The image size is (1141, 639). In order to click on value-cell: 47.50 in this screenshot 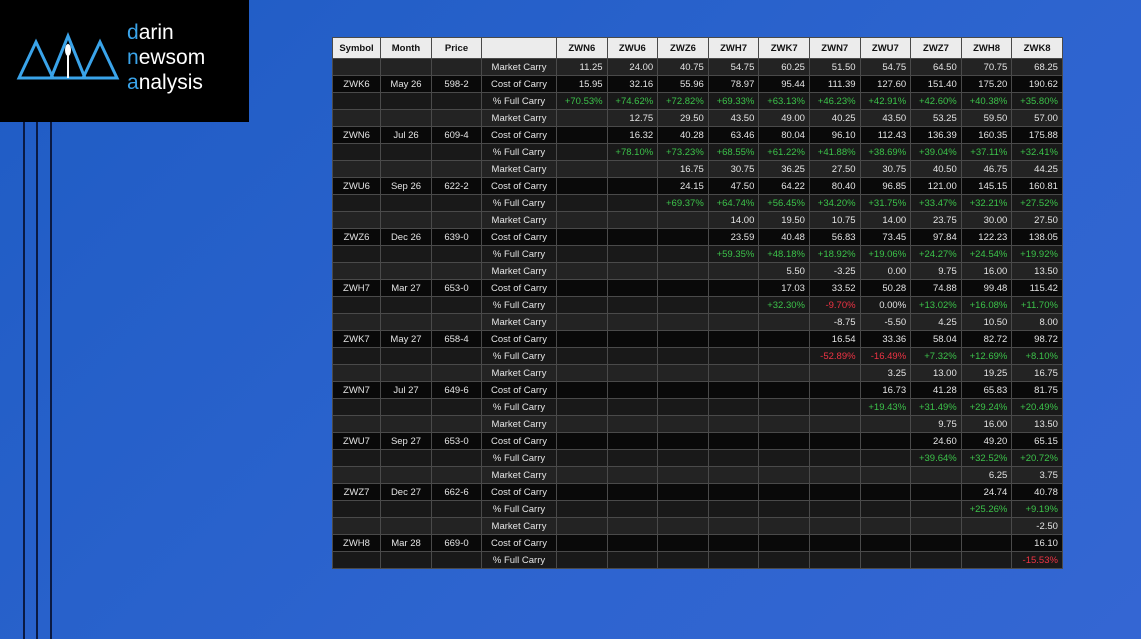, I will do `click(733, 186)`.